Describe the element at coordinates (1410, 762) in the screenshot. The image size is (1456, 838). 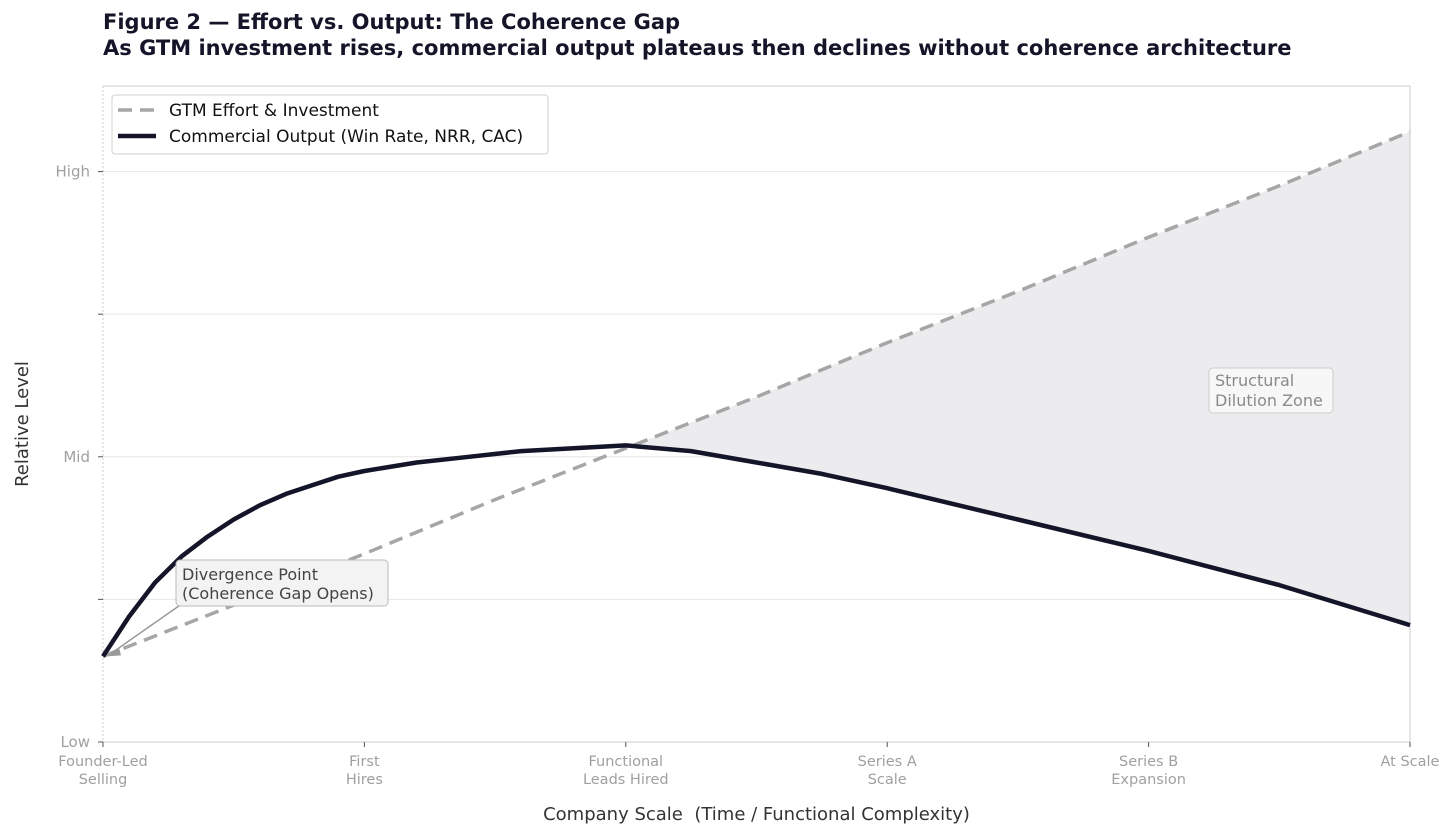
I see `x-tick-label-5: At Scale` at that location.